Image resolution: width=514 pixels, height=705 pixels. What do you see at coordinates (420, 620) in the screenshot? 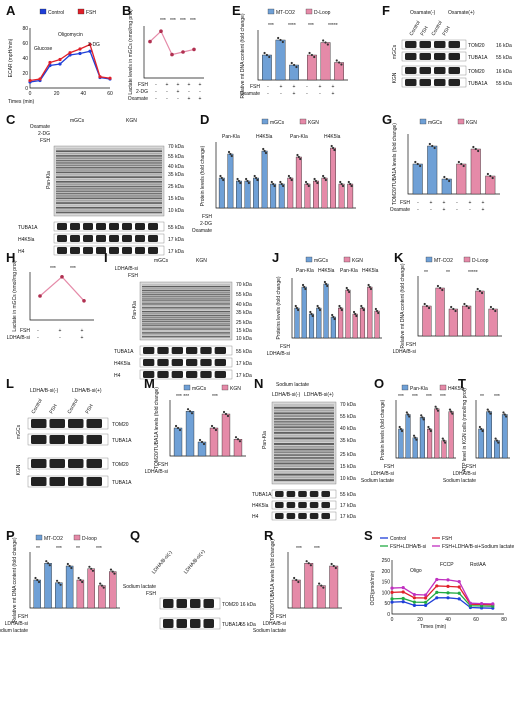
I see `s-xtick-1: 20` at bounding box center [420, 620].